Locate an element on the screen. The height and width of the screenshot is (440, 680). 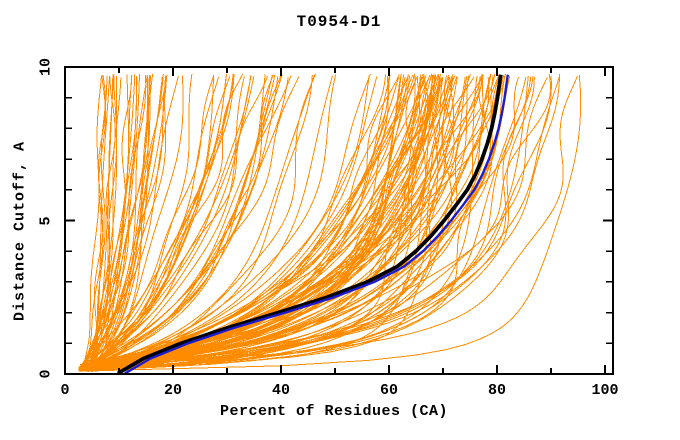
x-tick-label: 40 is located at coordinates (281, 390).